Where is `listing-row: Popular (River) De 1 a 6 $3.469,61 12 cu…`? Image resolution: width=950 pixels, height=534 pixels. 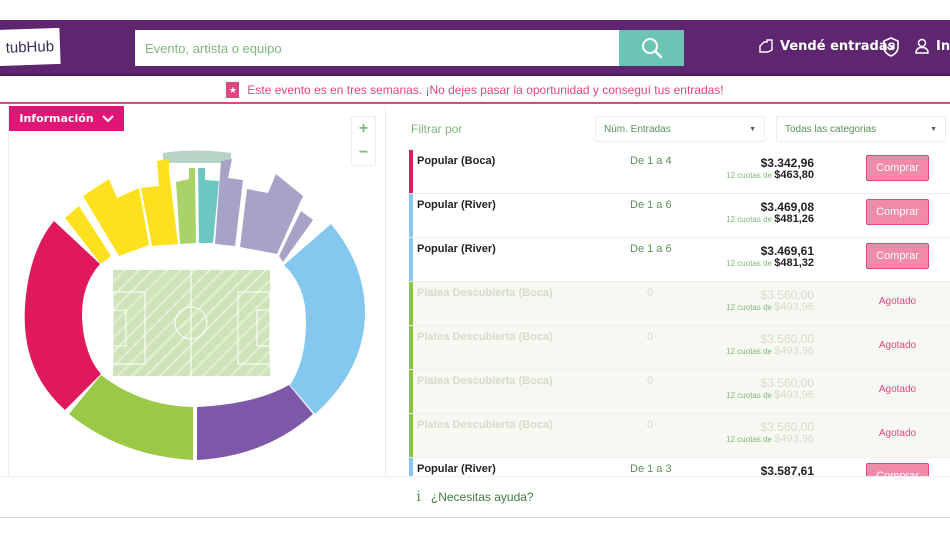
listing-row: Popular (River) De 1 a 6 $3.469,61 12 cu… is located at coordinates (679, 260).